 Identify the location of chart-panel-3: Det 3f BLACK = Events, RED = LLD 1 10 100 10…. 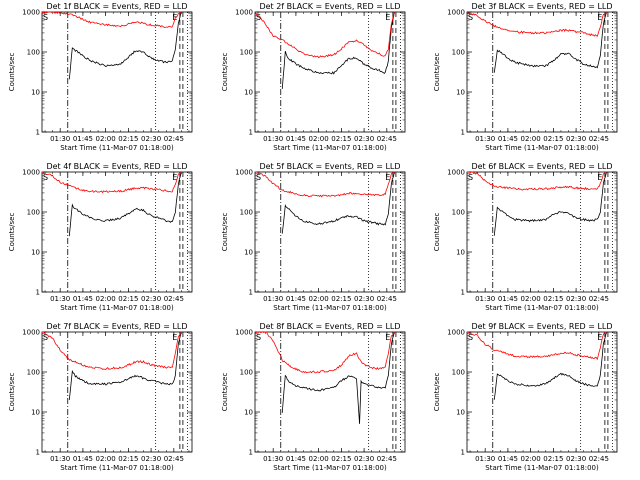
(525, 77).